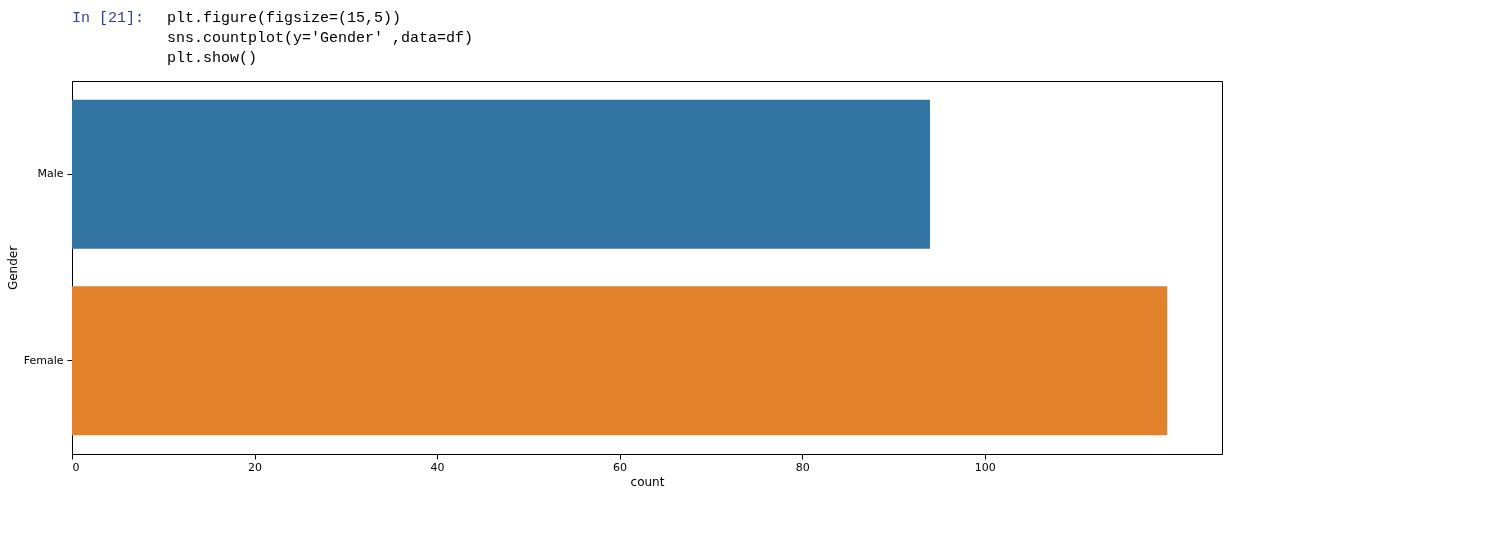  I want to click on y-tick-label: Male, so click(50, 174).